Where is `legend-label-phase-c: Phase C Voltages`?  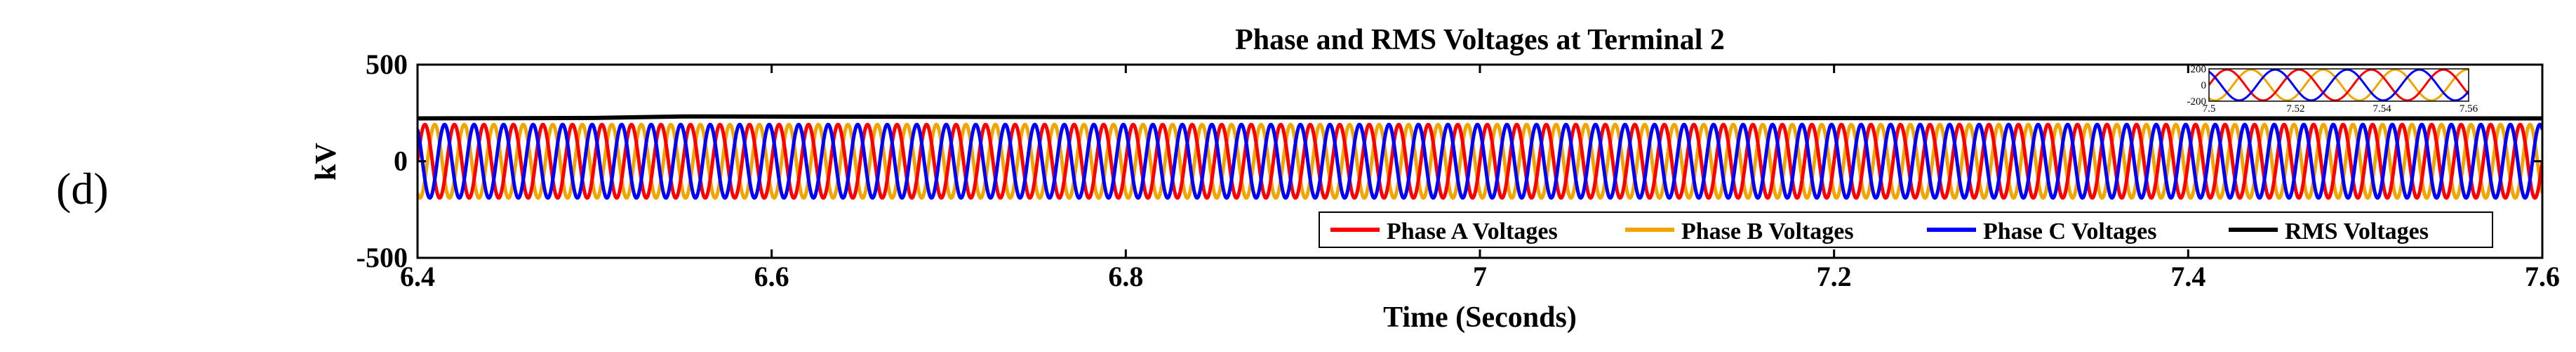 legend-label-phase-c: Phase C Voltages is located at coordinates (2070, 232).